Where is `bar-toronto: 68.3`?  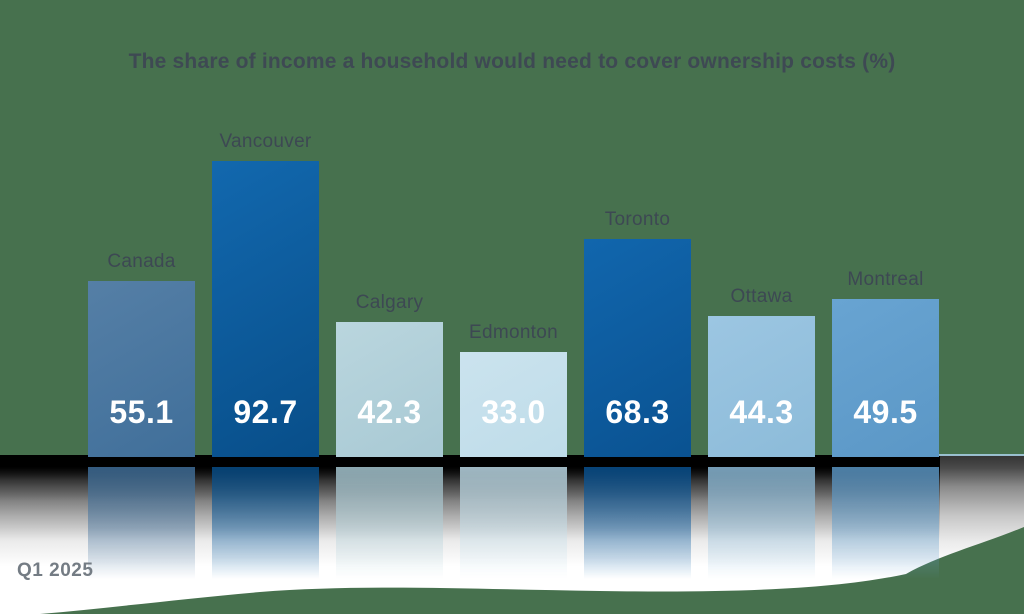 bar-toronto: 68.3 is located at coordinates (637, 348).